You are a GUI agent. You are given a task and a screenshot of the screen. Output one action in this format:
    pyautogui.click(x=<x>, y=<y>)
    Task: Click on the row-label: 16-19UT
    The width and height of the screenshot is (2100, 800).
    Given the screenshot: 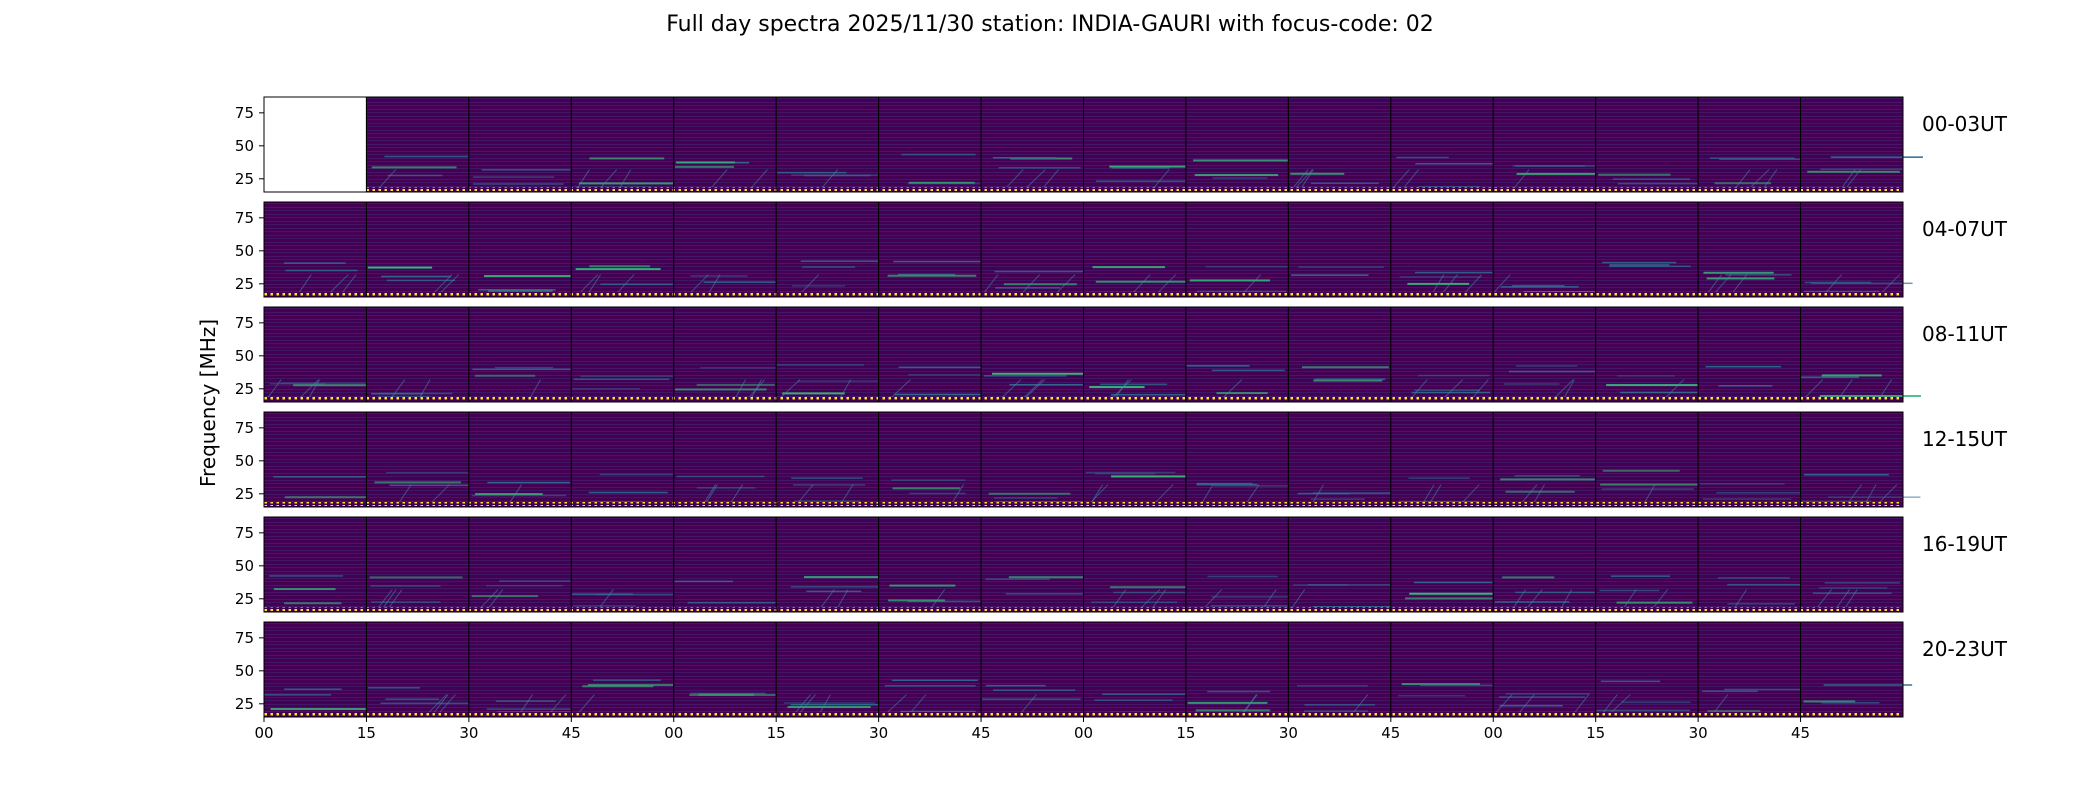 What is the action you would take?
    pyautogui.click(x=1965, y=544)
    